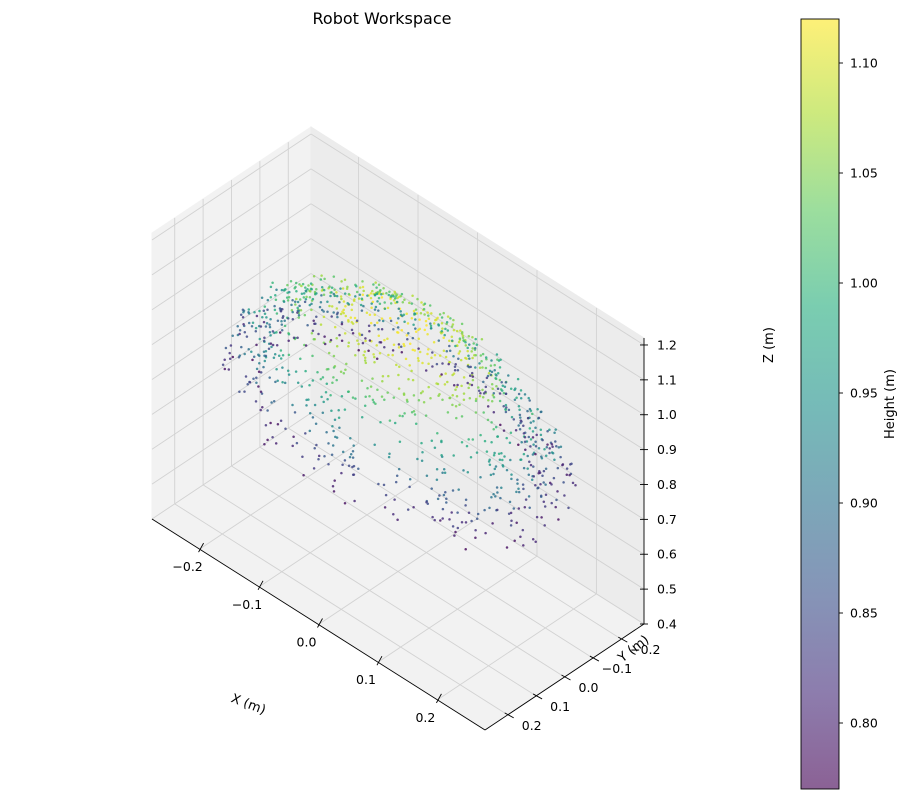 This screenshot has height=799, width=909. Describe the element at coordinates (864, 173) in the screenshot. I see `colorbar-tick-label: 1.05` at that location.